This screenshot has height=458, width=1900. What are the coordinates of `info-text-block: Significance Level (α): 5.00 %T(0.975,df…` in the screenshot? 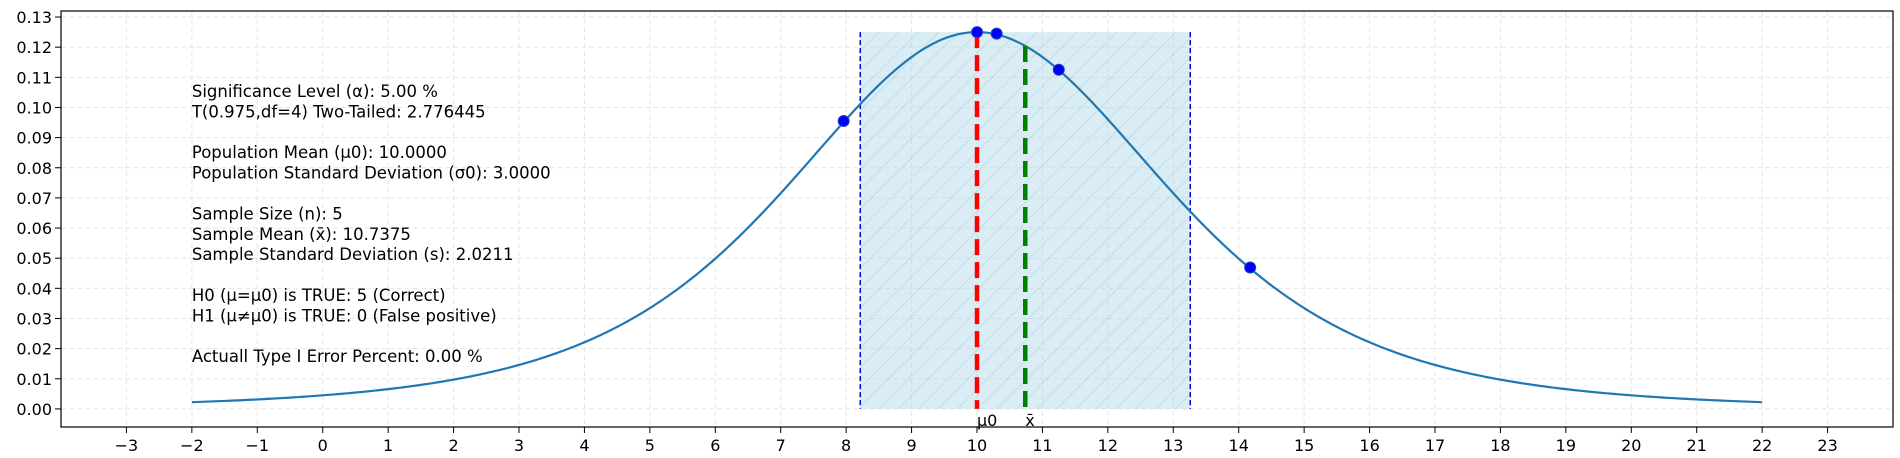 It's located at (371, 224).